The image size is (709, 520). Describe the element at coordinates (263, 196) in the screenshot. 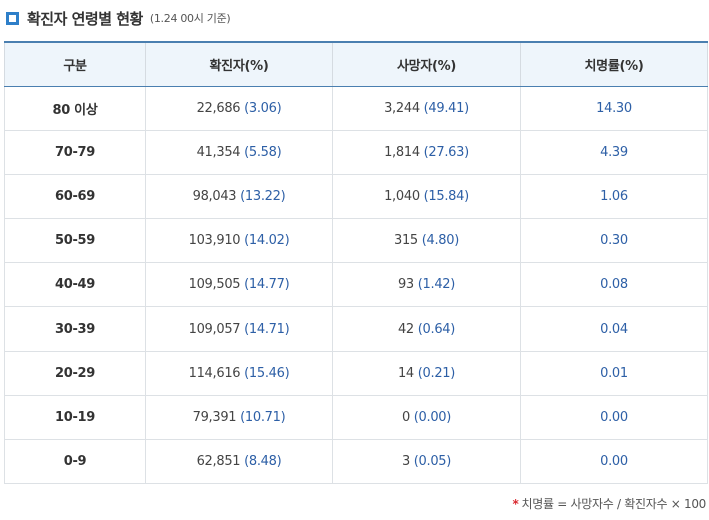

I see `confirmed-percent: (13.22)` at that location.